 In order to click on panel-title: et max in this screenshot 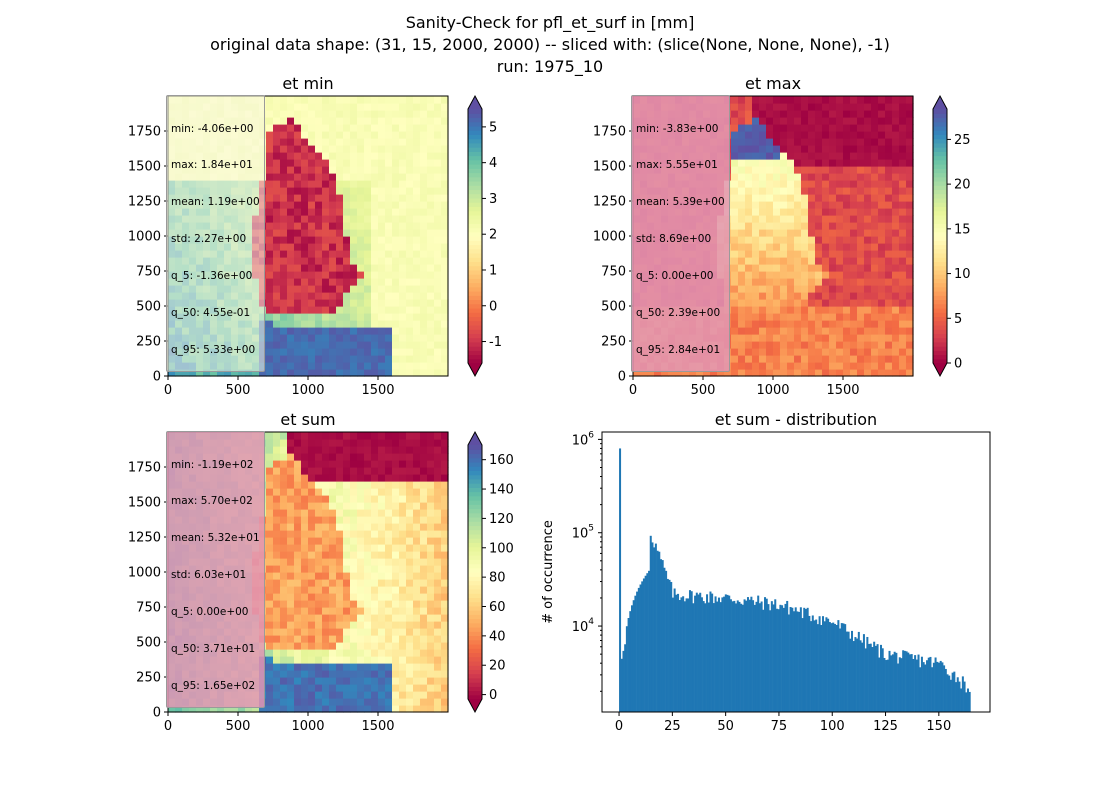, I will do `click(773, 83)`.